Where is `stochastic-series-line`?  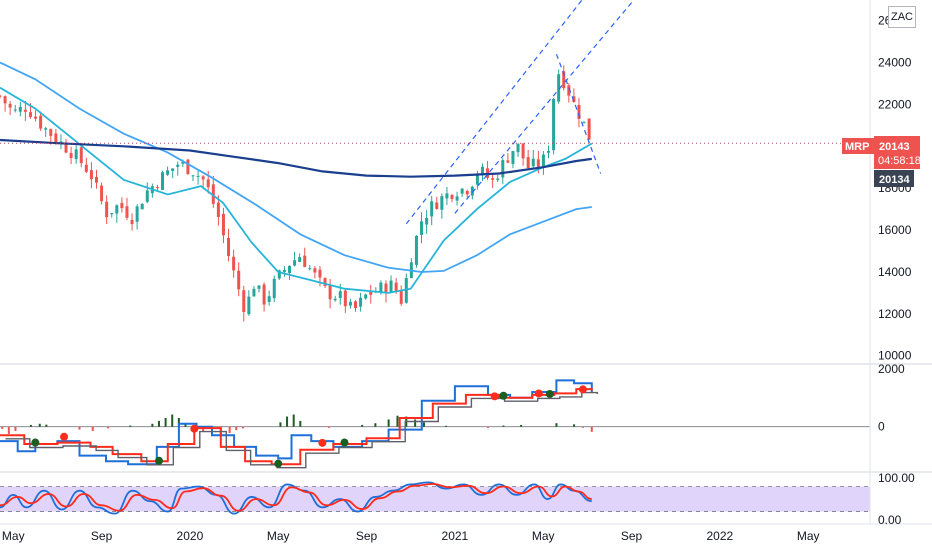
stochastic-series-line is located at coordinates (296, 497).